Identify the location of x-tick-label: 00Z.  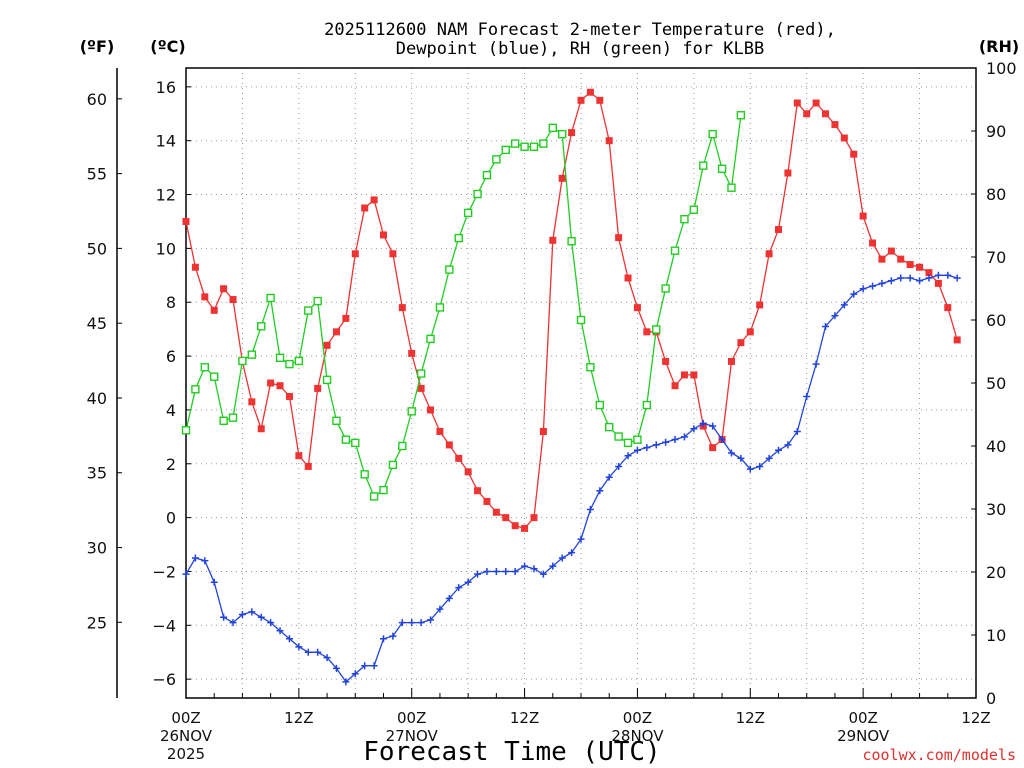
(185, 718).